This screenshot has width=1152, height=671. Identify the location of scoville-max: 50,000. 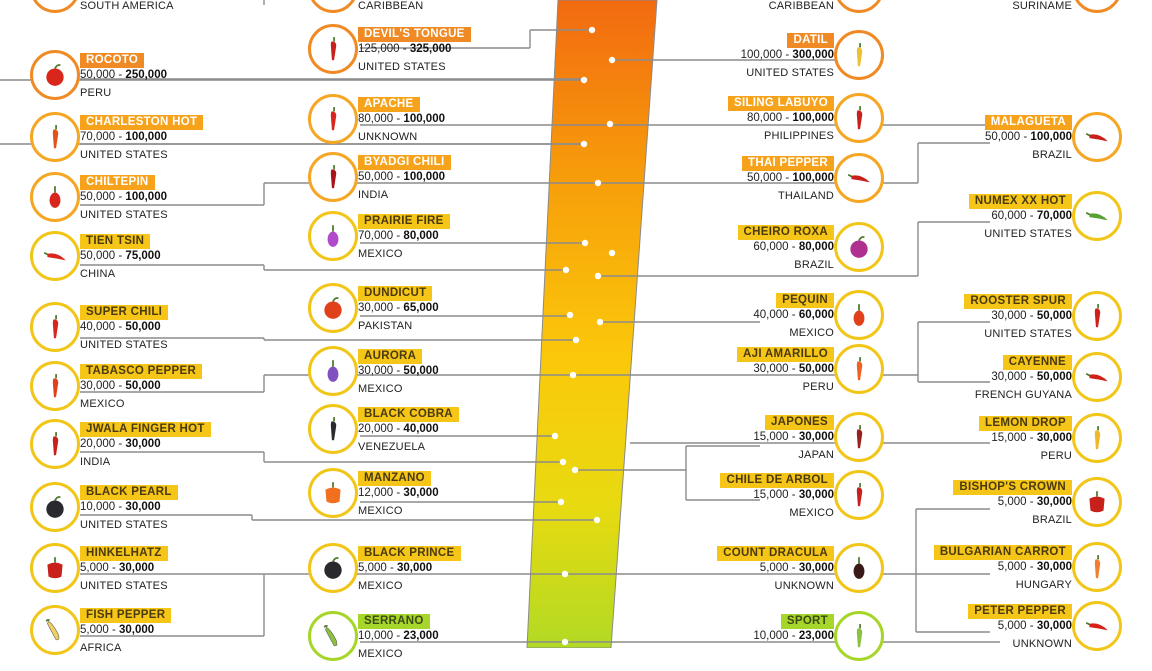
(1054, 316).